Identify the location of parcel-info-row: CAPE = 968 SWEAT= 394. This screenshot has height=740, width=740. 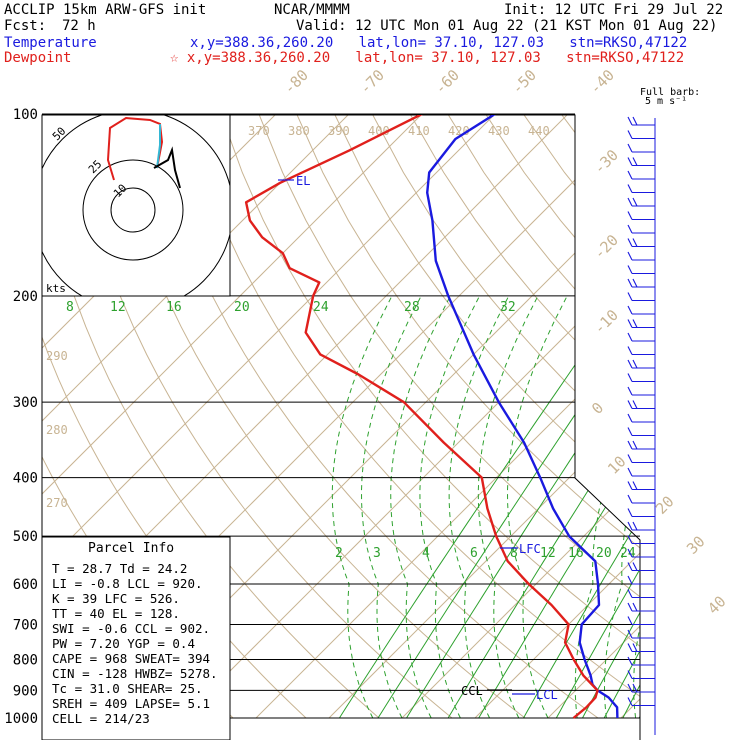
(131, 658).